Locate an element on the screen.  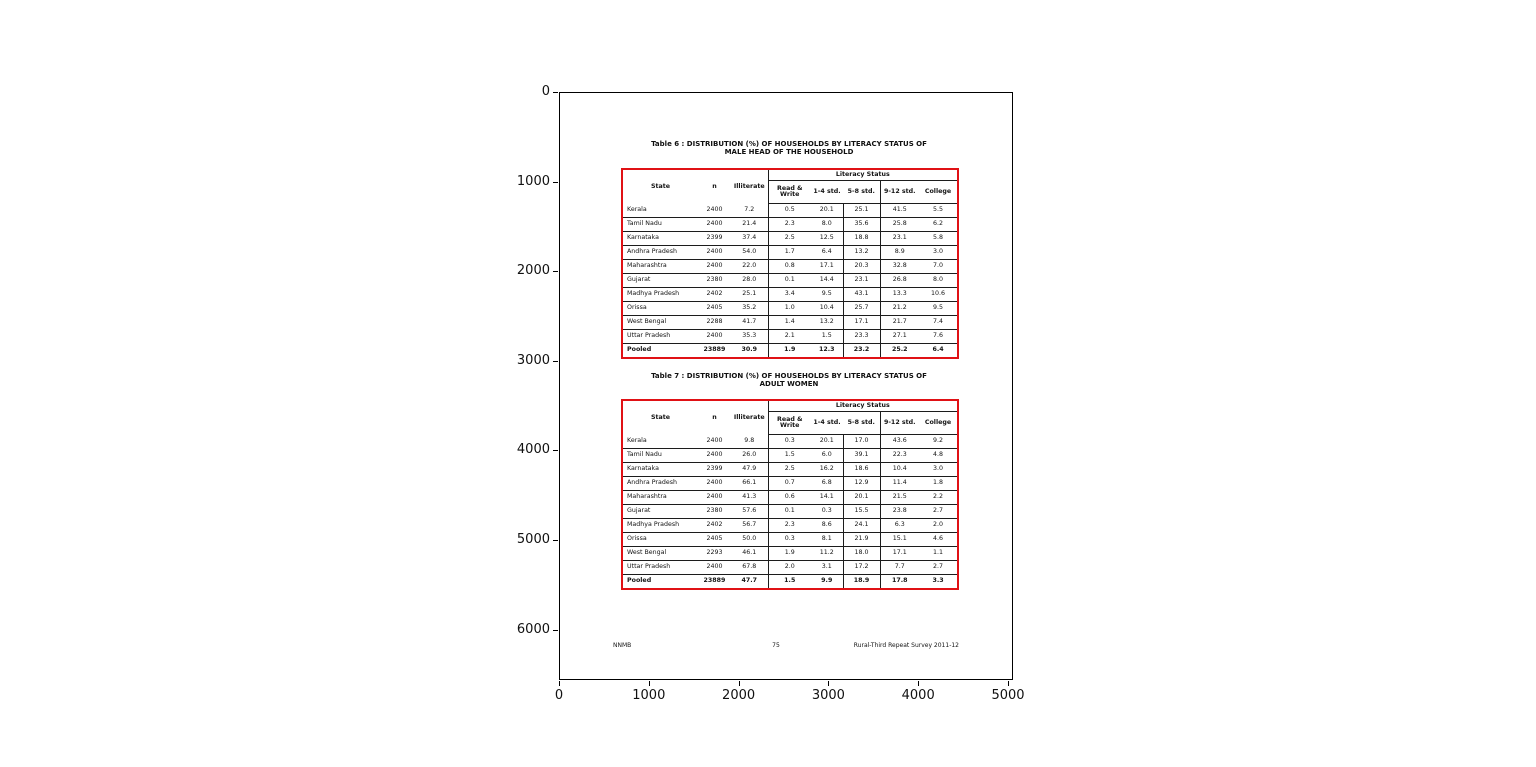
value-cell: 17.8 is located at coordinates (899, 581).